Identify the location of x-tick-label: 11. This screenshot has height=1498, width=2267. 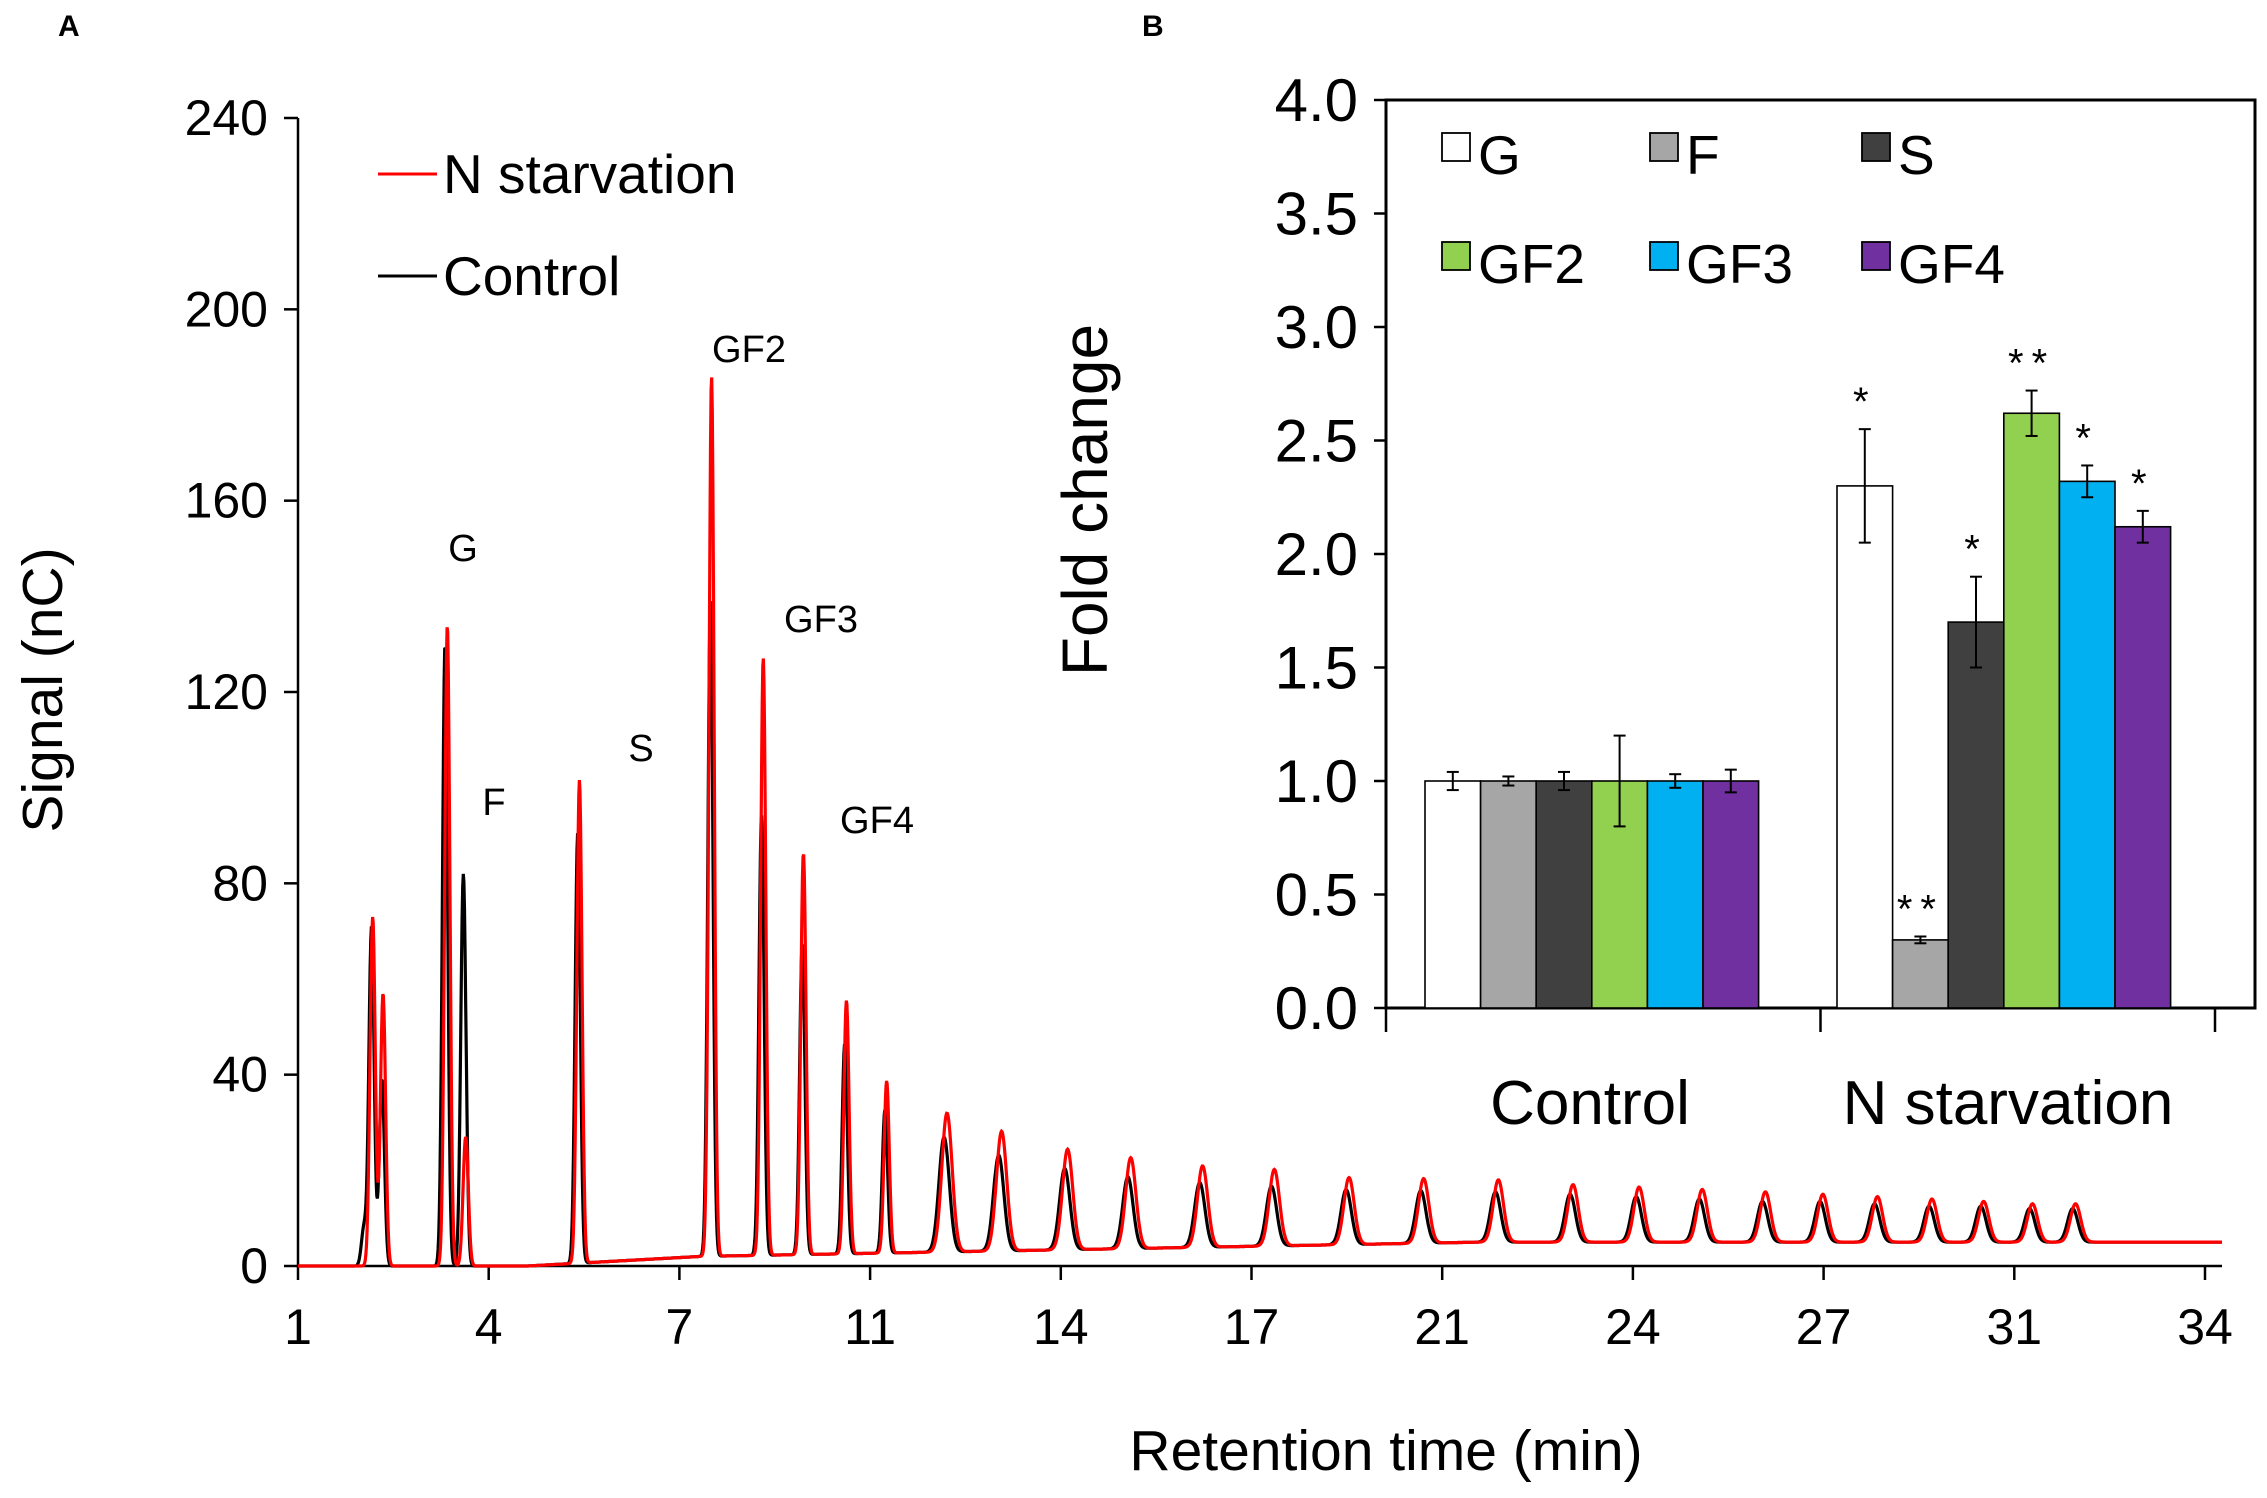
(870, 1327).